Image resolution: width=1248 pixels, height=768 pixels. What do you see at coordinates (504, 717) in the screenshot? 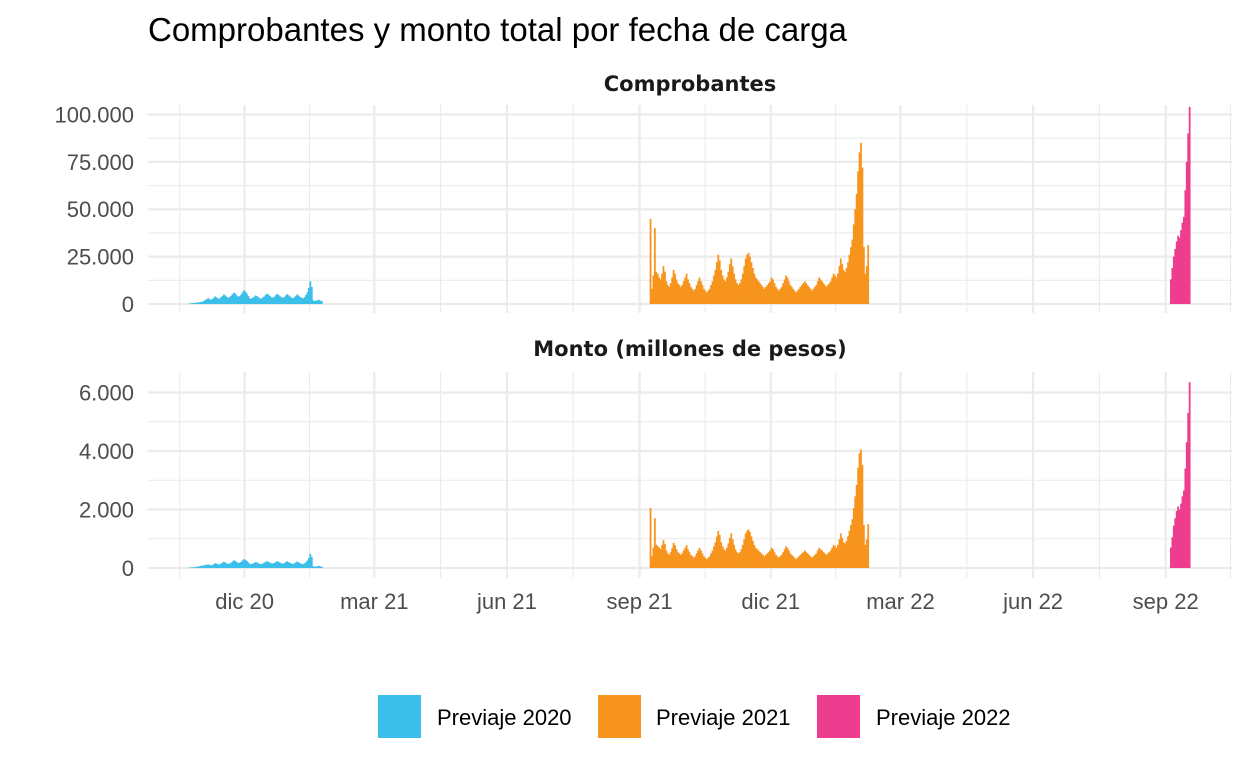
I see `legend-label-2020: Previaje 2020` at bounding box center [504, 717].